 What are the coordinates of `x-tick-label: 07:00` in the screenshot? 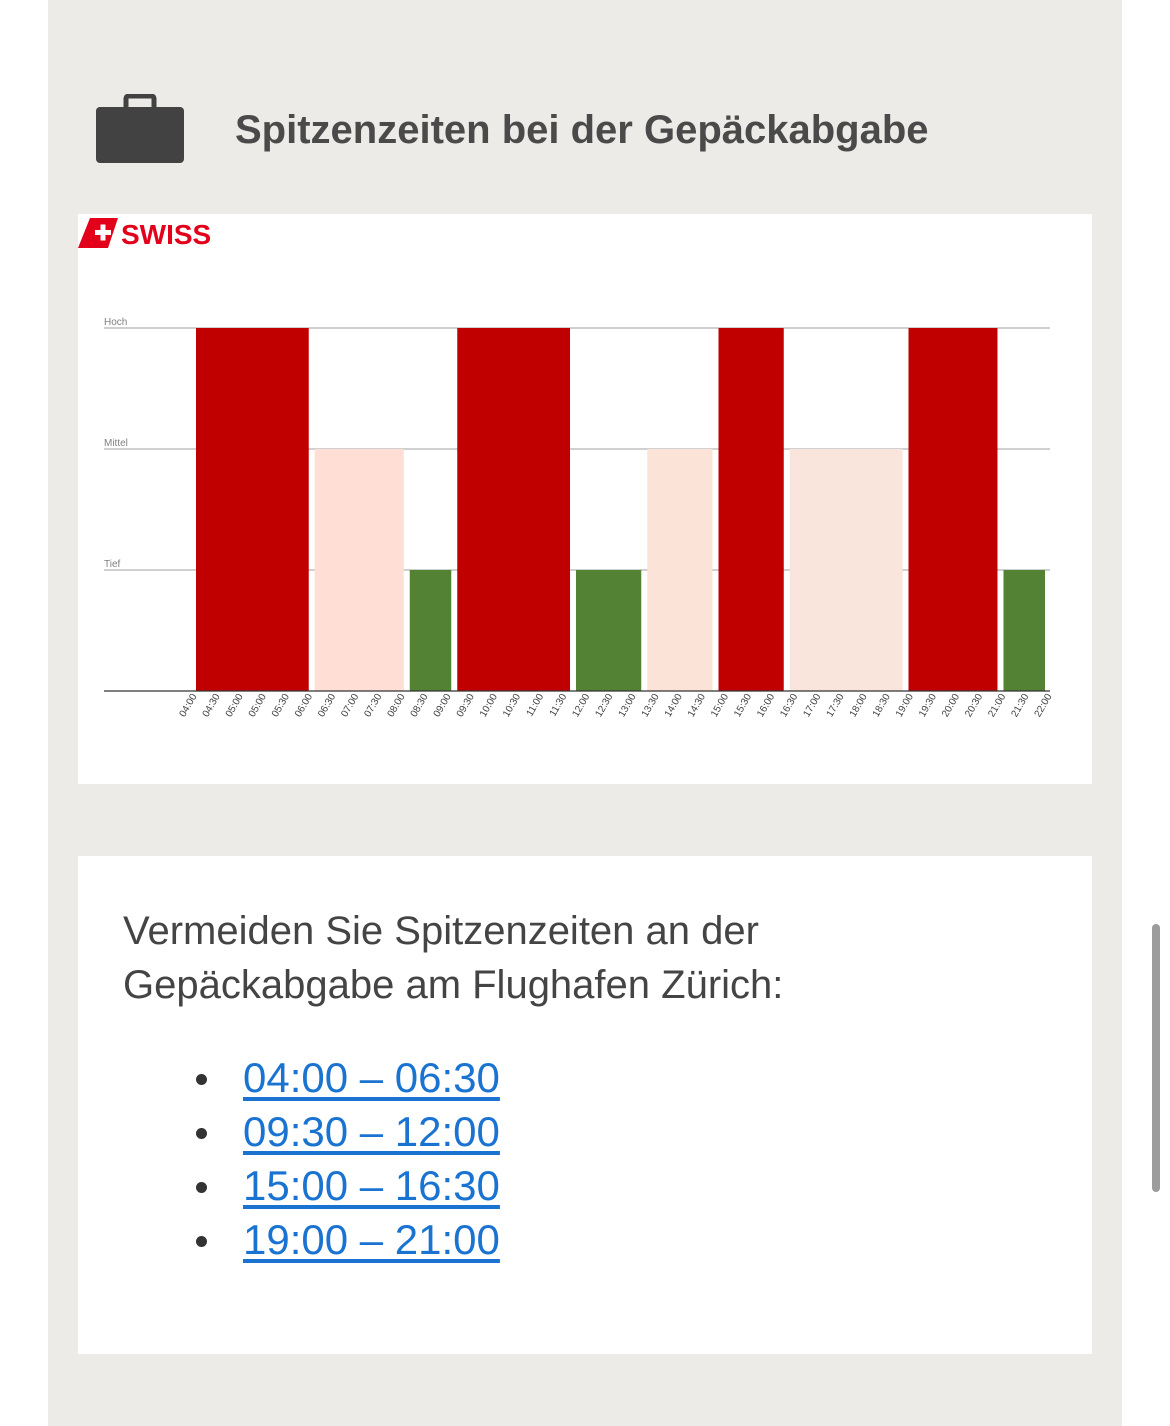 It's located at (350, 706).